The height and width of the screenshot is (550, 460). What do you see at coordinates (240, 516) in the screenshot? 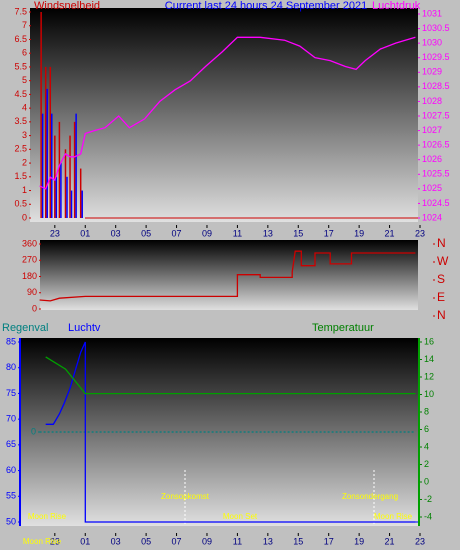
I see `annotation: Moon Set` at bounding box center [240, 516].